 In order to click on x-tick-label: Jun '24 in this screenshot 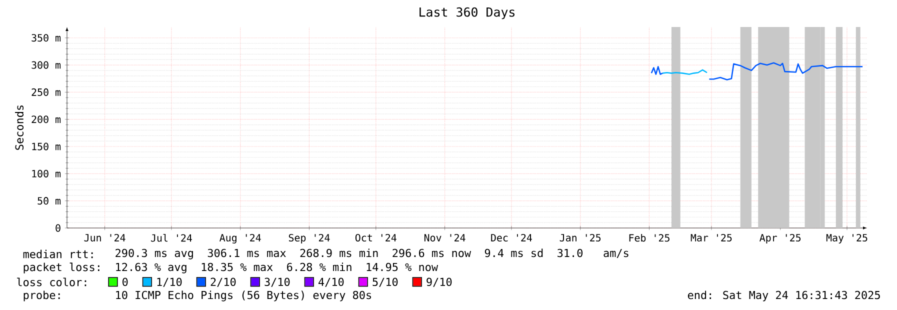, I will do `click(105, 238)`.